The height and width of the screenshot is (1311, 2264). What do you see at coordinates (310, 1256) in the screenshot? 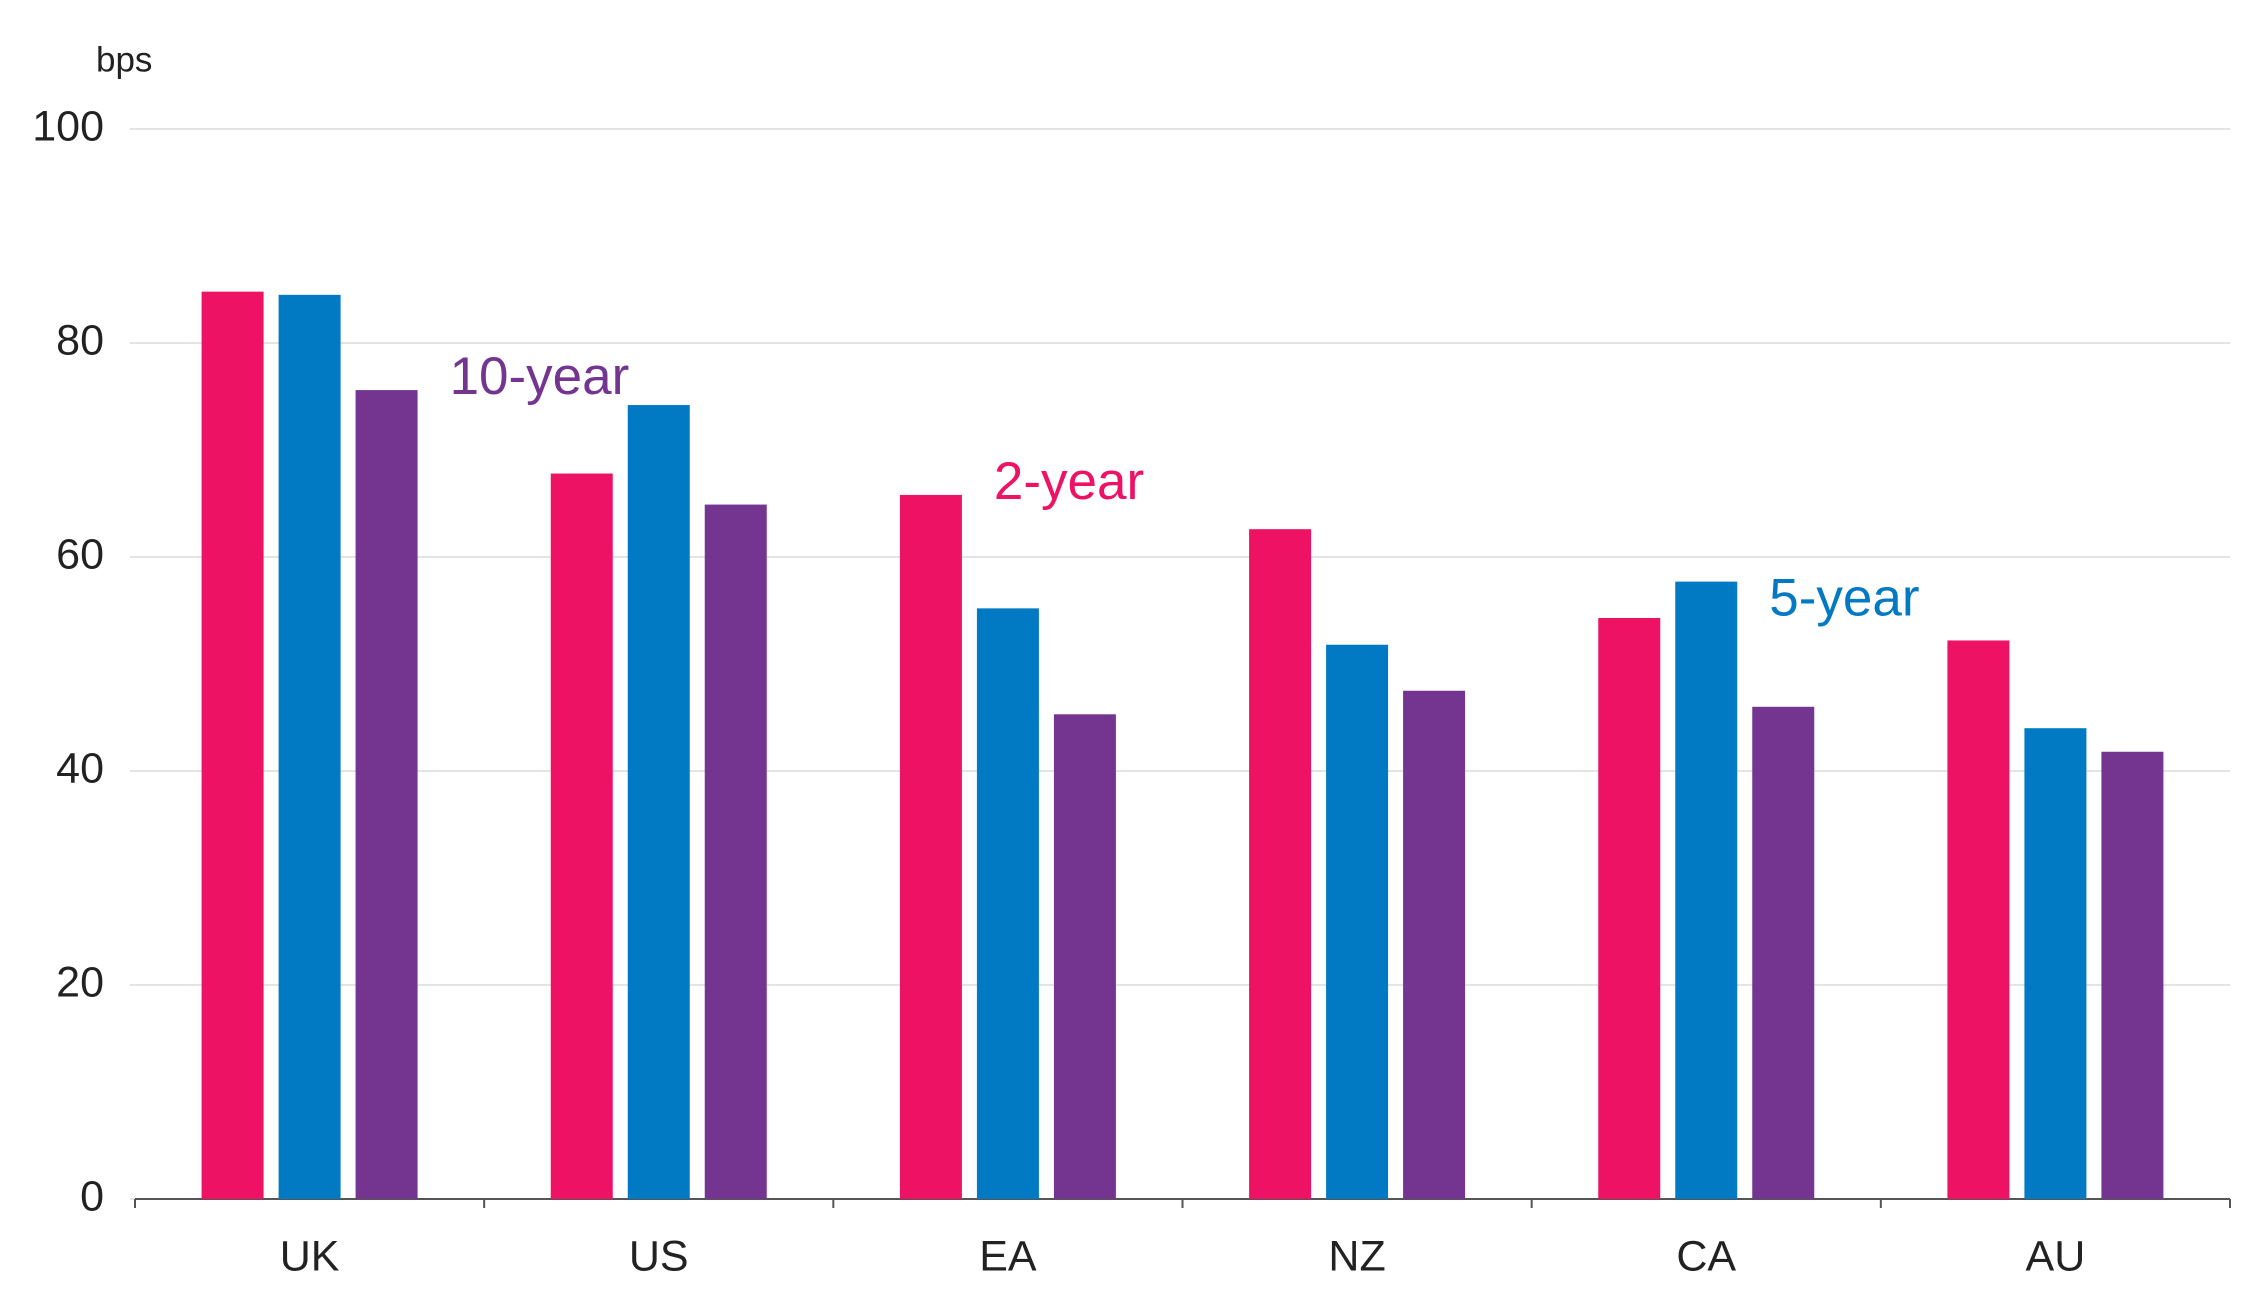
I see `x-tick-label: UK` at bounding box center [310, 1256].